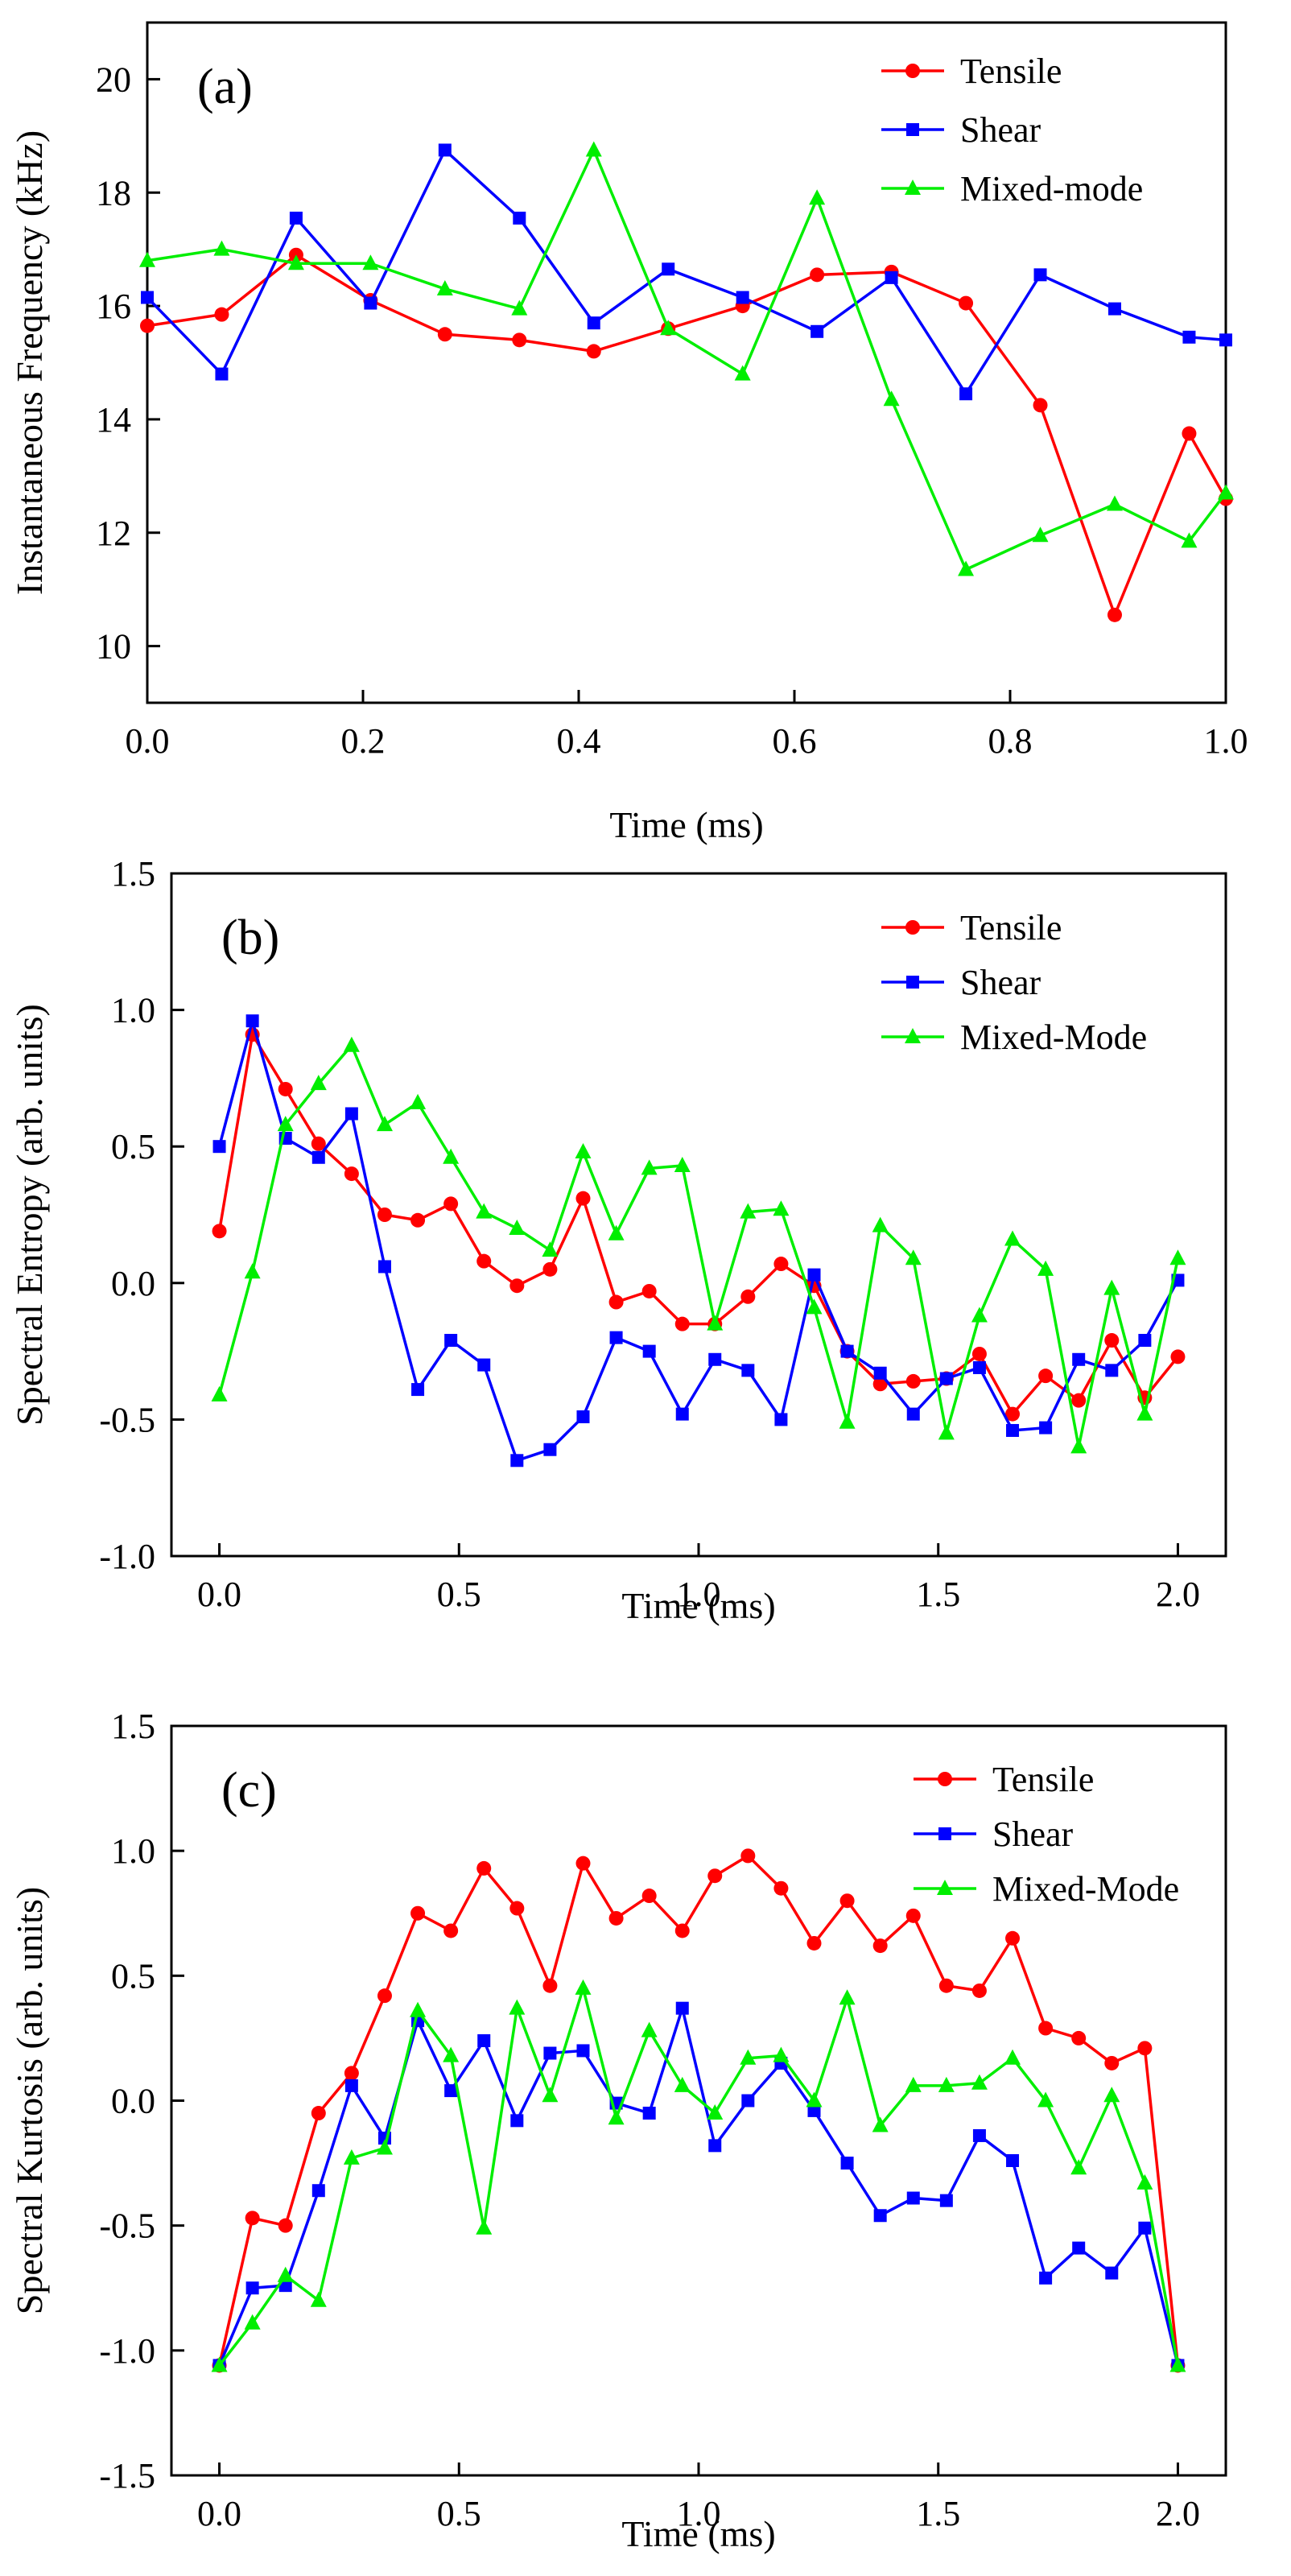  Describe the element at coordinates (133, 1283) in the screenshot. I see `panel-b-y-tick-label: 0.0` at that location.